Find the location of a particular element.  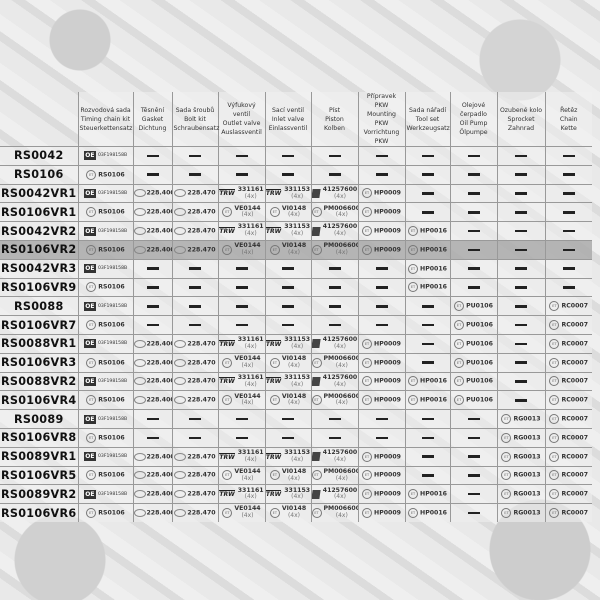

kit-code: RS0042VR1 is located at coordinates (39, 193).